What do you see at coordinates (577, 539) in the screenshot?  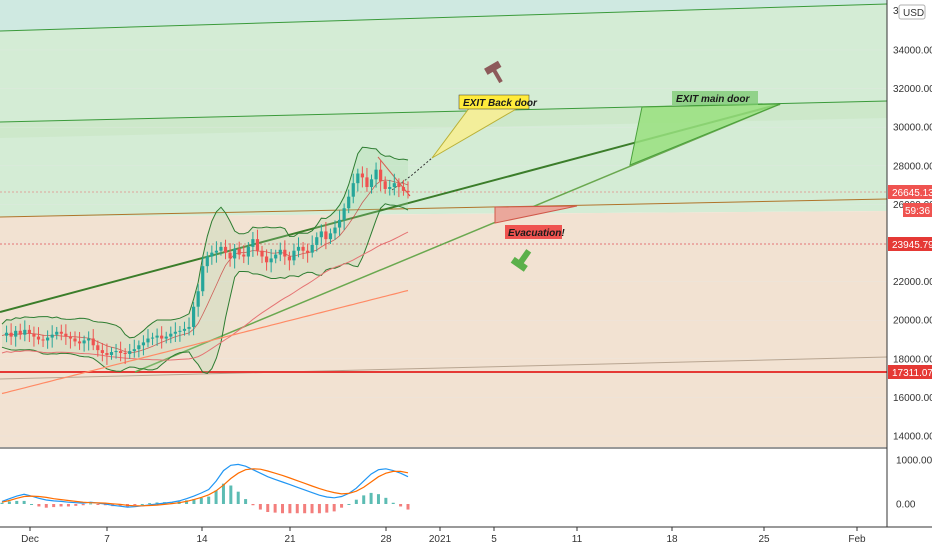 I see `time-tick-label: 11` at bounding box center [577, 539].